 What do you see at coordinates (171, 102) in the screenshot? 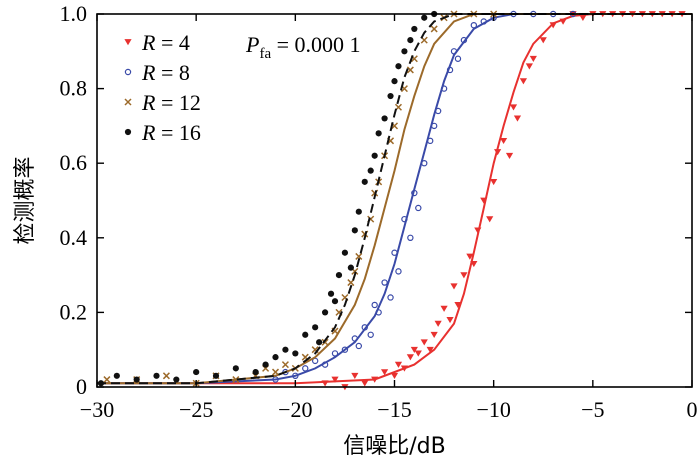
I see `legend-entry: R = 12` at bounding box center [171, 102].